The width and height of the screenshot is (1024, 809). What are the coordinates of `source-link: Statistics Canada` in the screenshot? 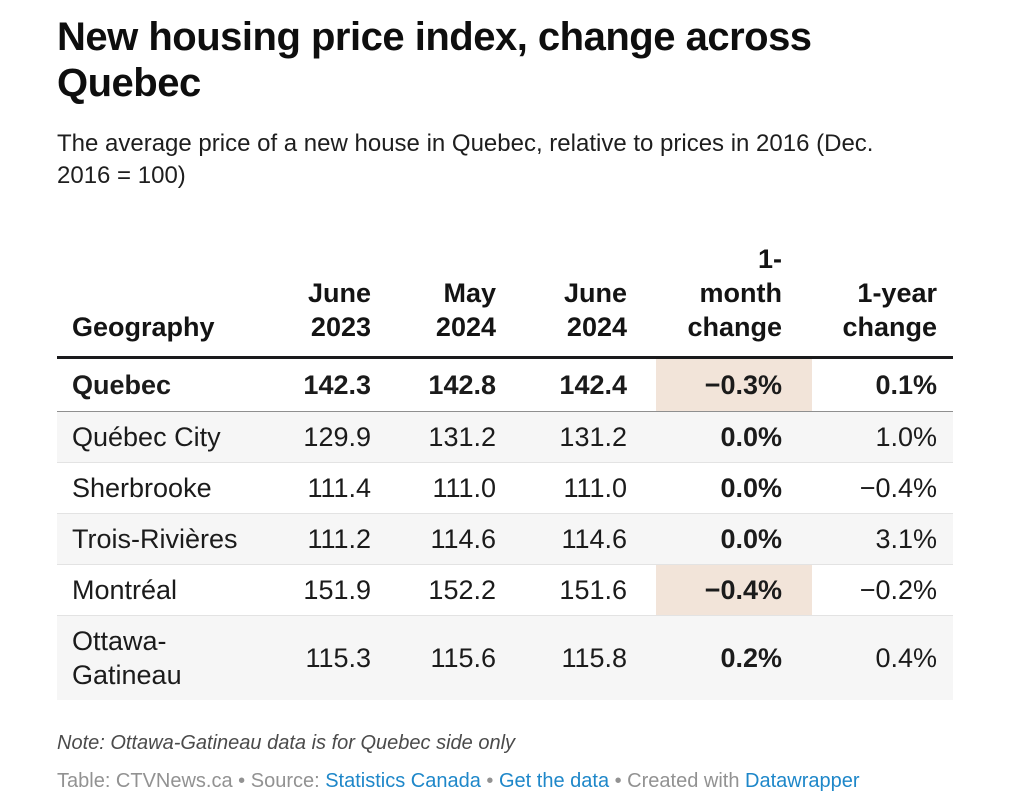 It's located at (403, 781).